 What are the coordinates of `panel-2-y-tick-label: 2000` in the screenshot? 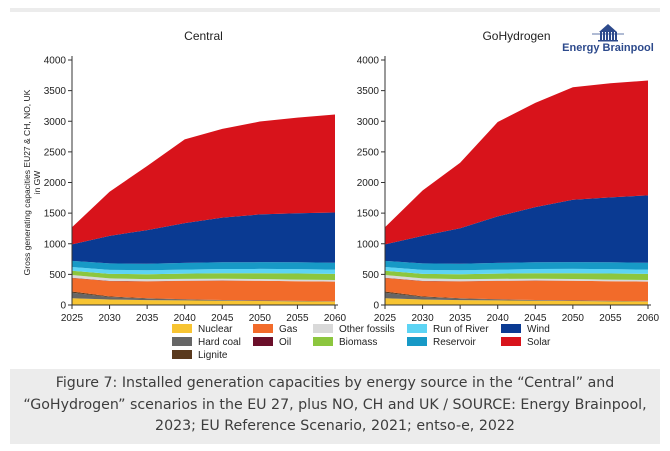 It's located at (368, 183).